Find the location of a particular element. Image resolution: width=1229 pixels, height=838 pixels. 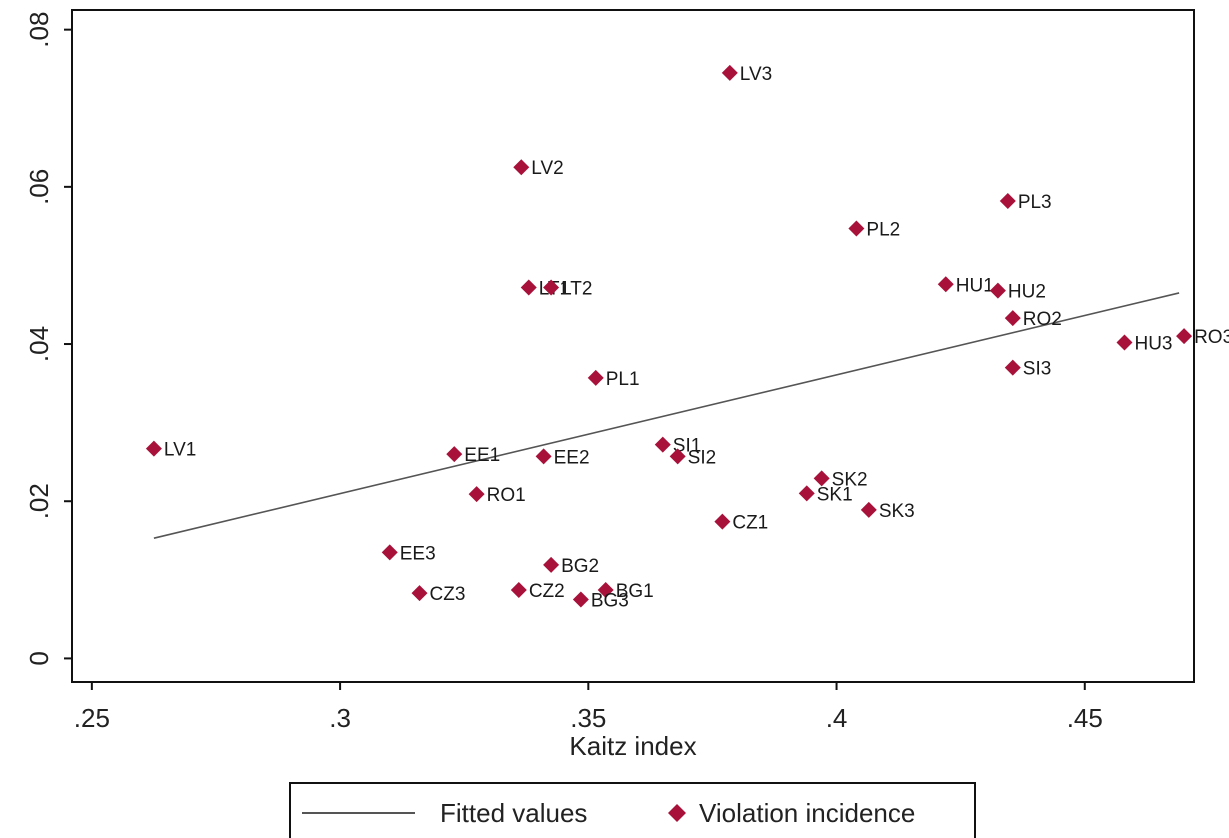

y-tick-label: .08 is located at coordinates (39, 30).